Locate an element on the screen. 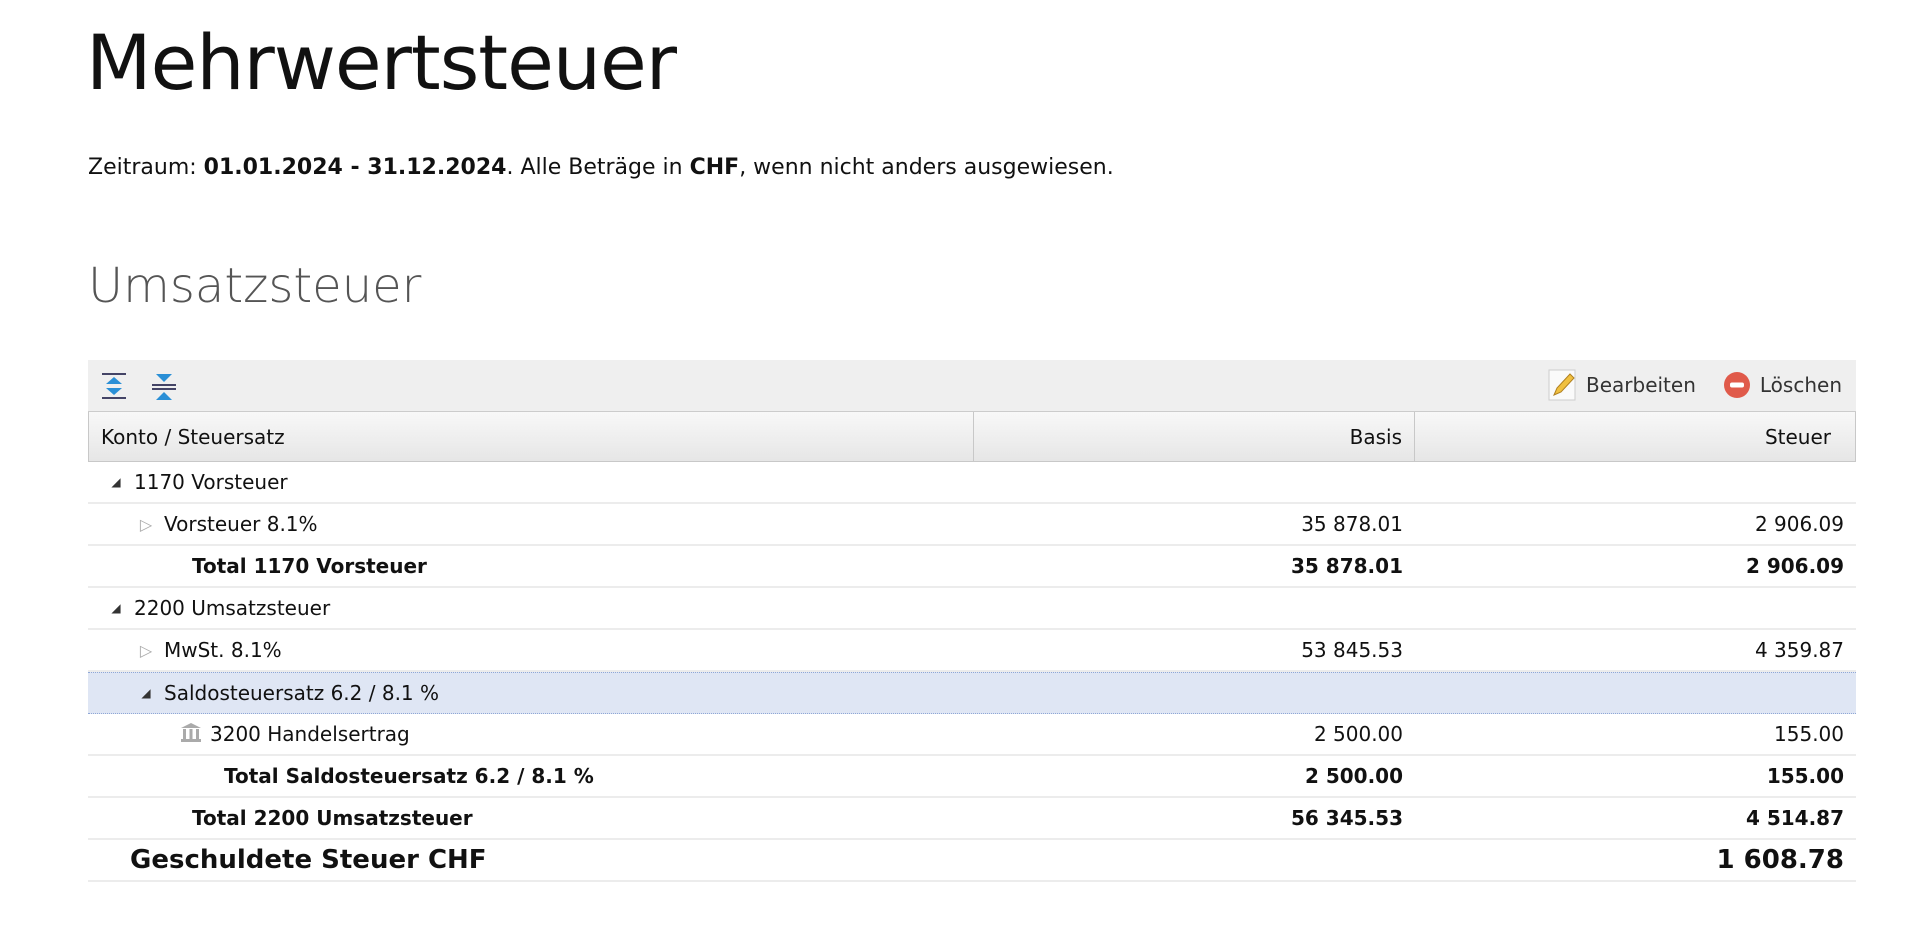 Image resolution: width=1920 pixels, height=952 pixels. edit-button: Bearbeiten is located at coordinates (1622, 385).